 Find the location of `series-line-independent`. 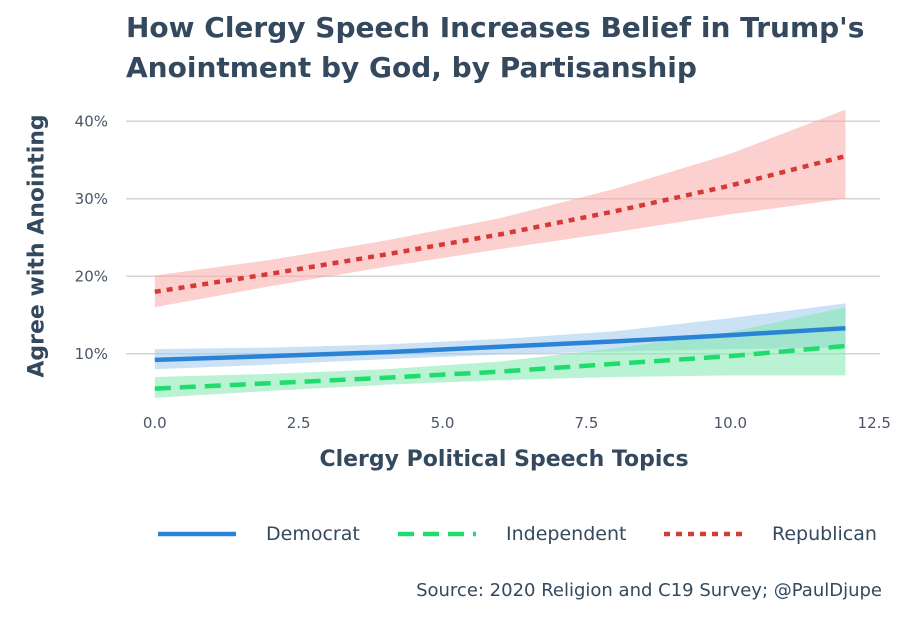

series-line-independent is located at coordinates (500, 367).